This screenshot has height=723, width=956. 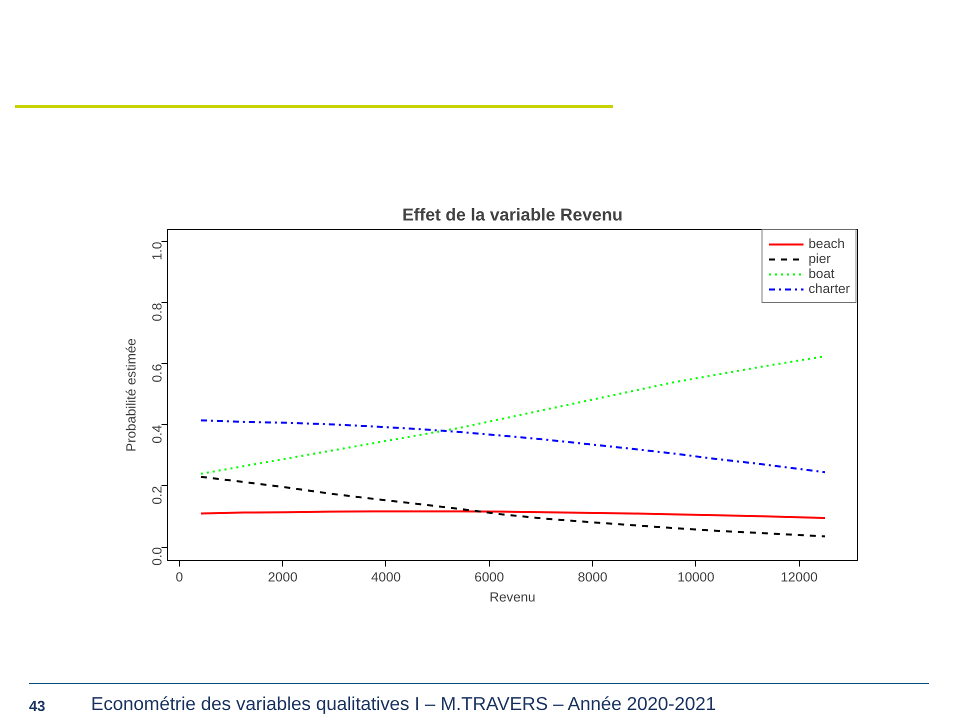 I want to click on y-tick-label: 1.0, so click(x=157, y=251).